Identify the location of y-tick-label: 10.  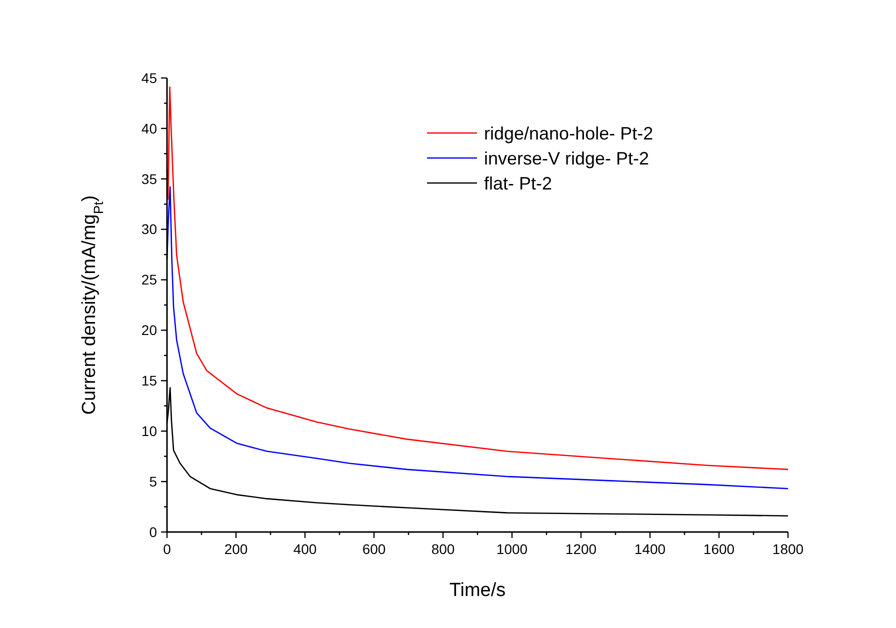
(149, 431).